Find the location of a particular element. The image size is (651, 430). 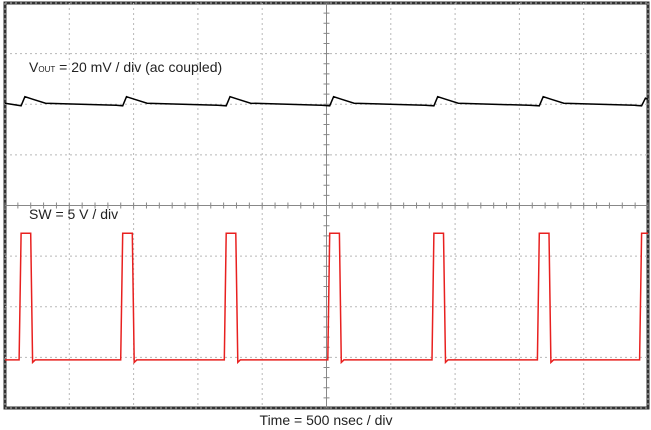

vout-label: VOUT = 20 mV / div (ac coupled) is located at coordinates (125, 67).